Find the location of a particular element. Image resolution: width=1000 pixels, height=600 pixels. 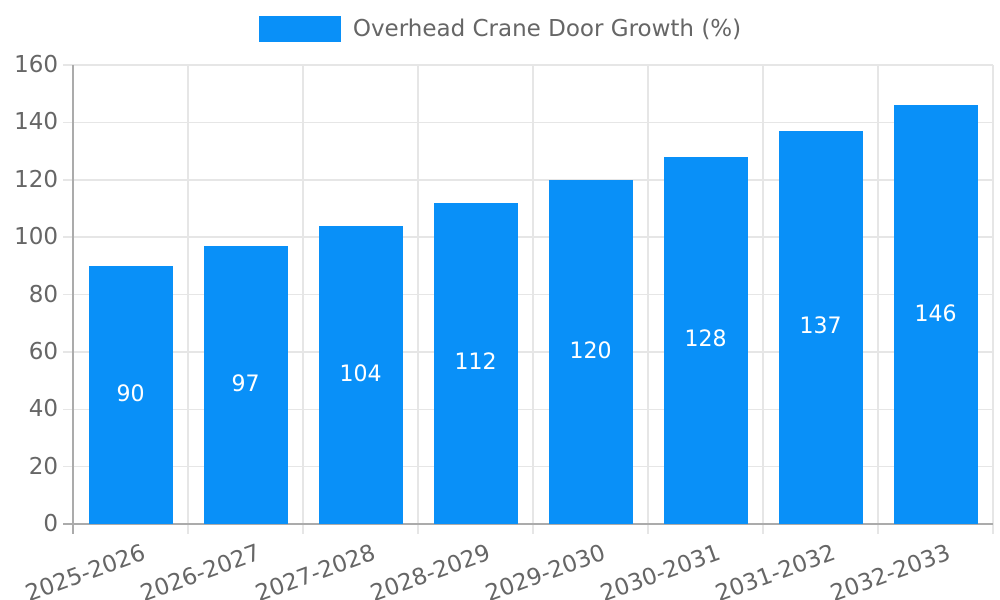

bar-2032-2033 is located at coordinates (935, 314).